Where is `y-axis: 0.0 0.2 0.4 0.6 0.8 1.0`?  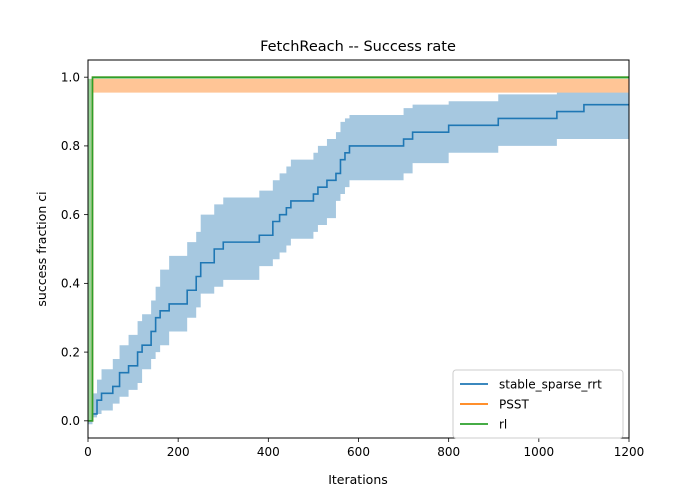
y-axis: 0.0 0.2 0.4 0.6 0.8 1.0 is located at coordinates (74, 249).